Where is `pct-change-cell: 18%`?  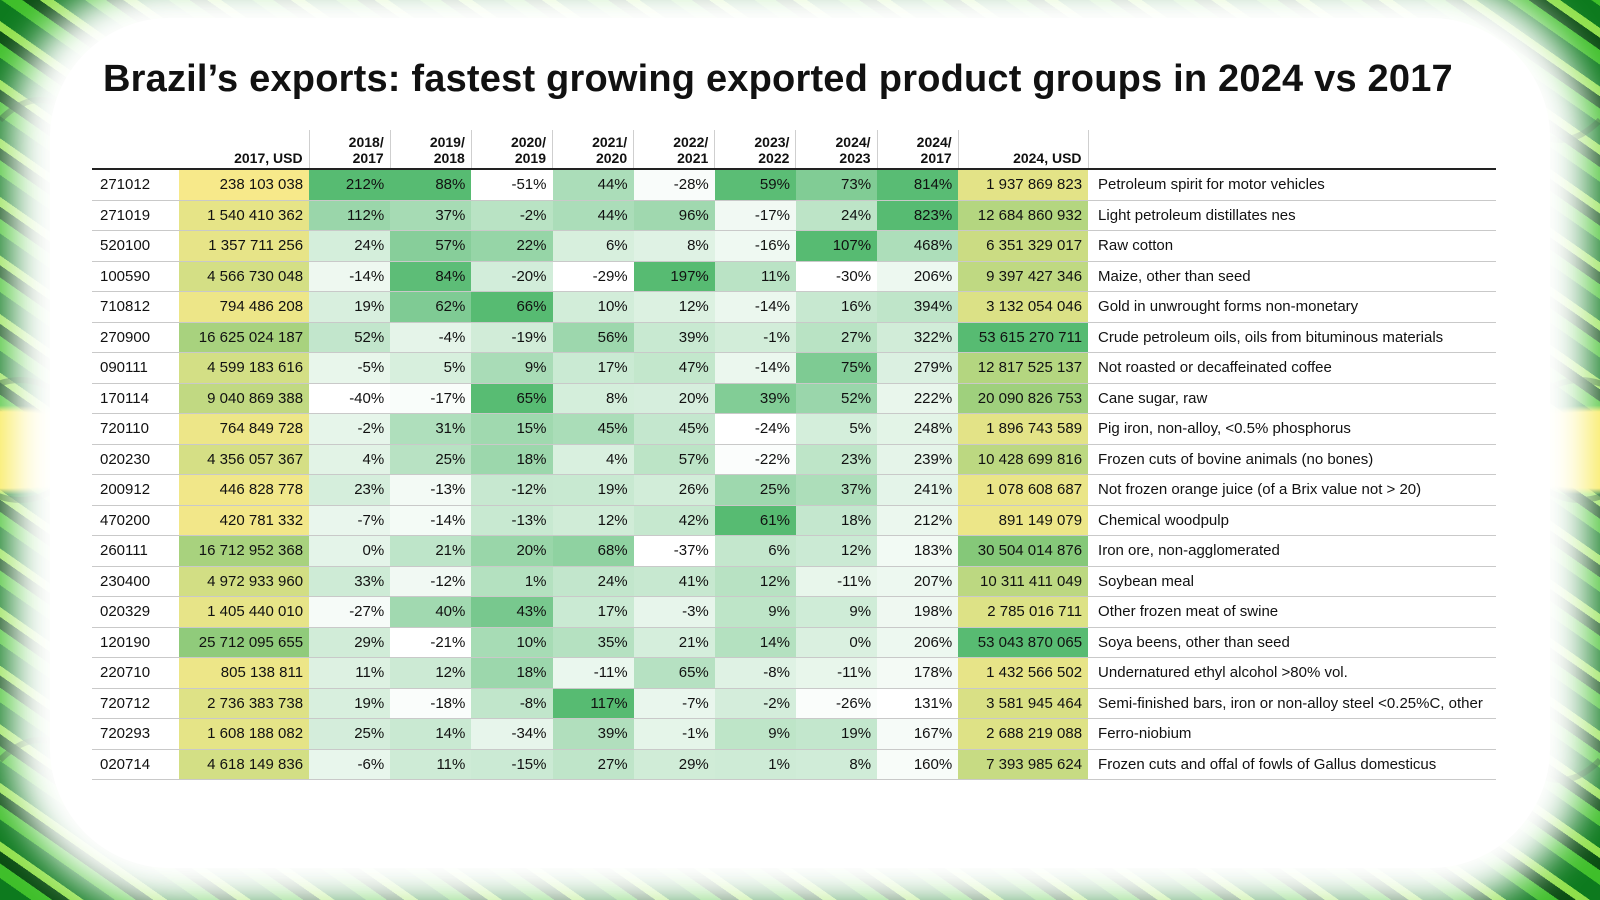 pct-change-cell: 18% is located at coordinates (836, 520).